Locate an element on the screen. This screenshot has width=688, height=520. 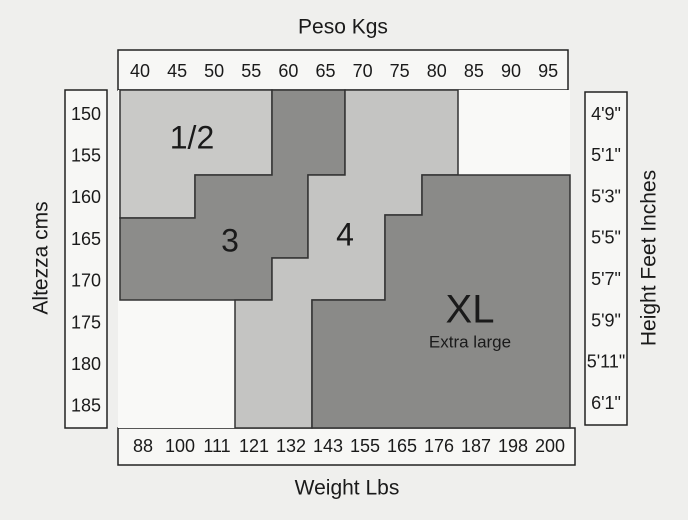
right-axis-label: 4'9" is located at coordinates (606, 114).